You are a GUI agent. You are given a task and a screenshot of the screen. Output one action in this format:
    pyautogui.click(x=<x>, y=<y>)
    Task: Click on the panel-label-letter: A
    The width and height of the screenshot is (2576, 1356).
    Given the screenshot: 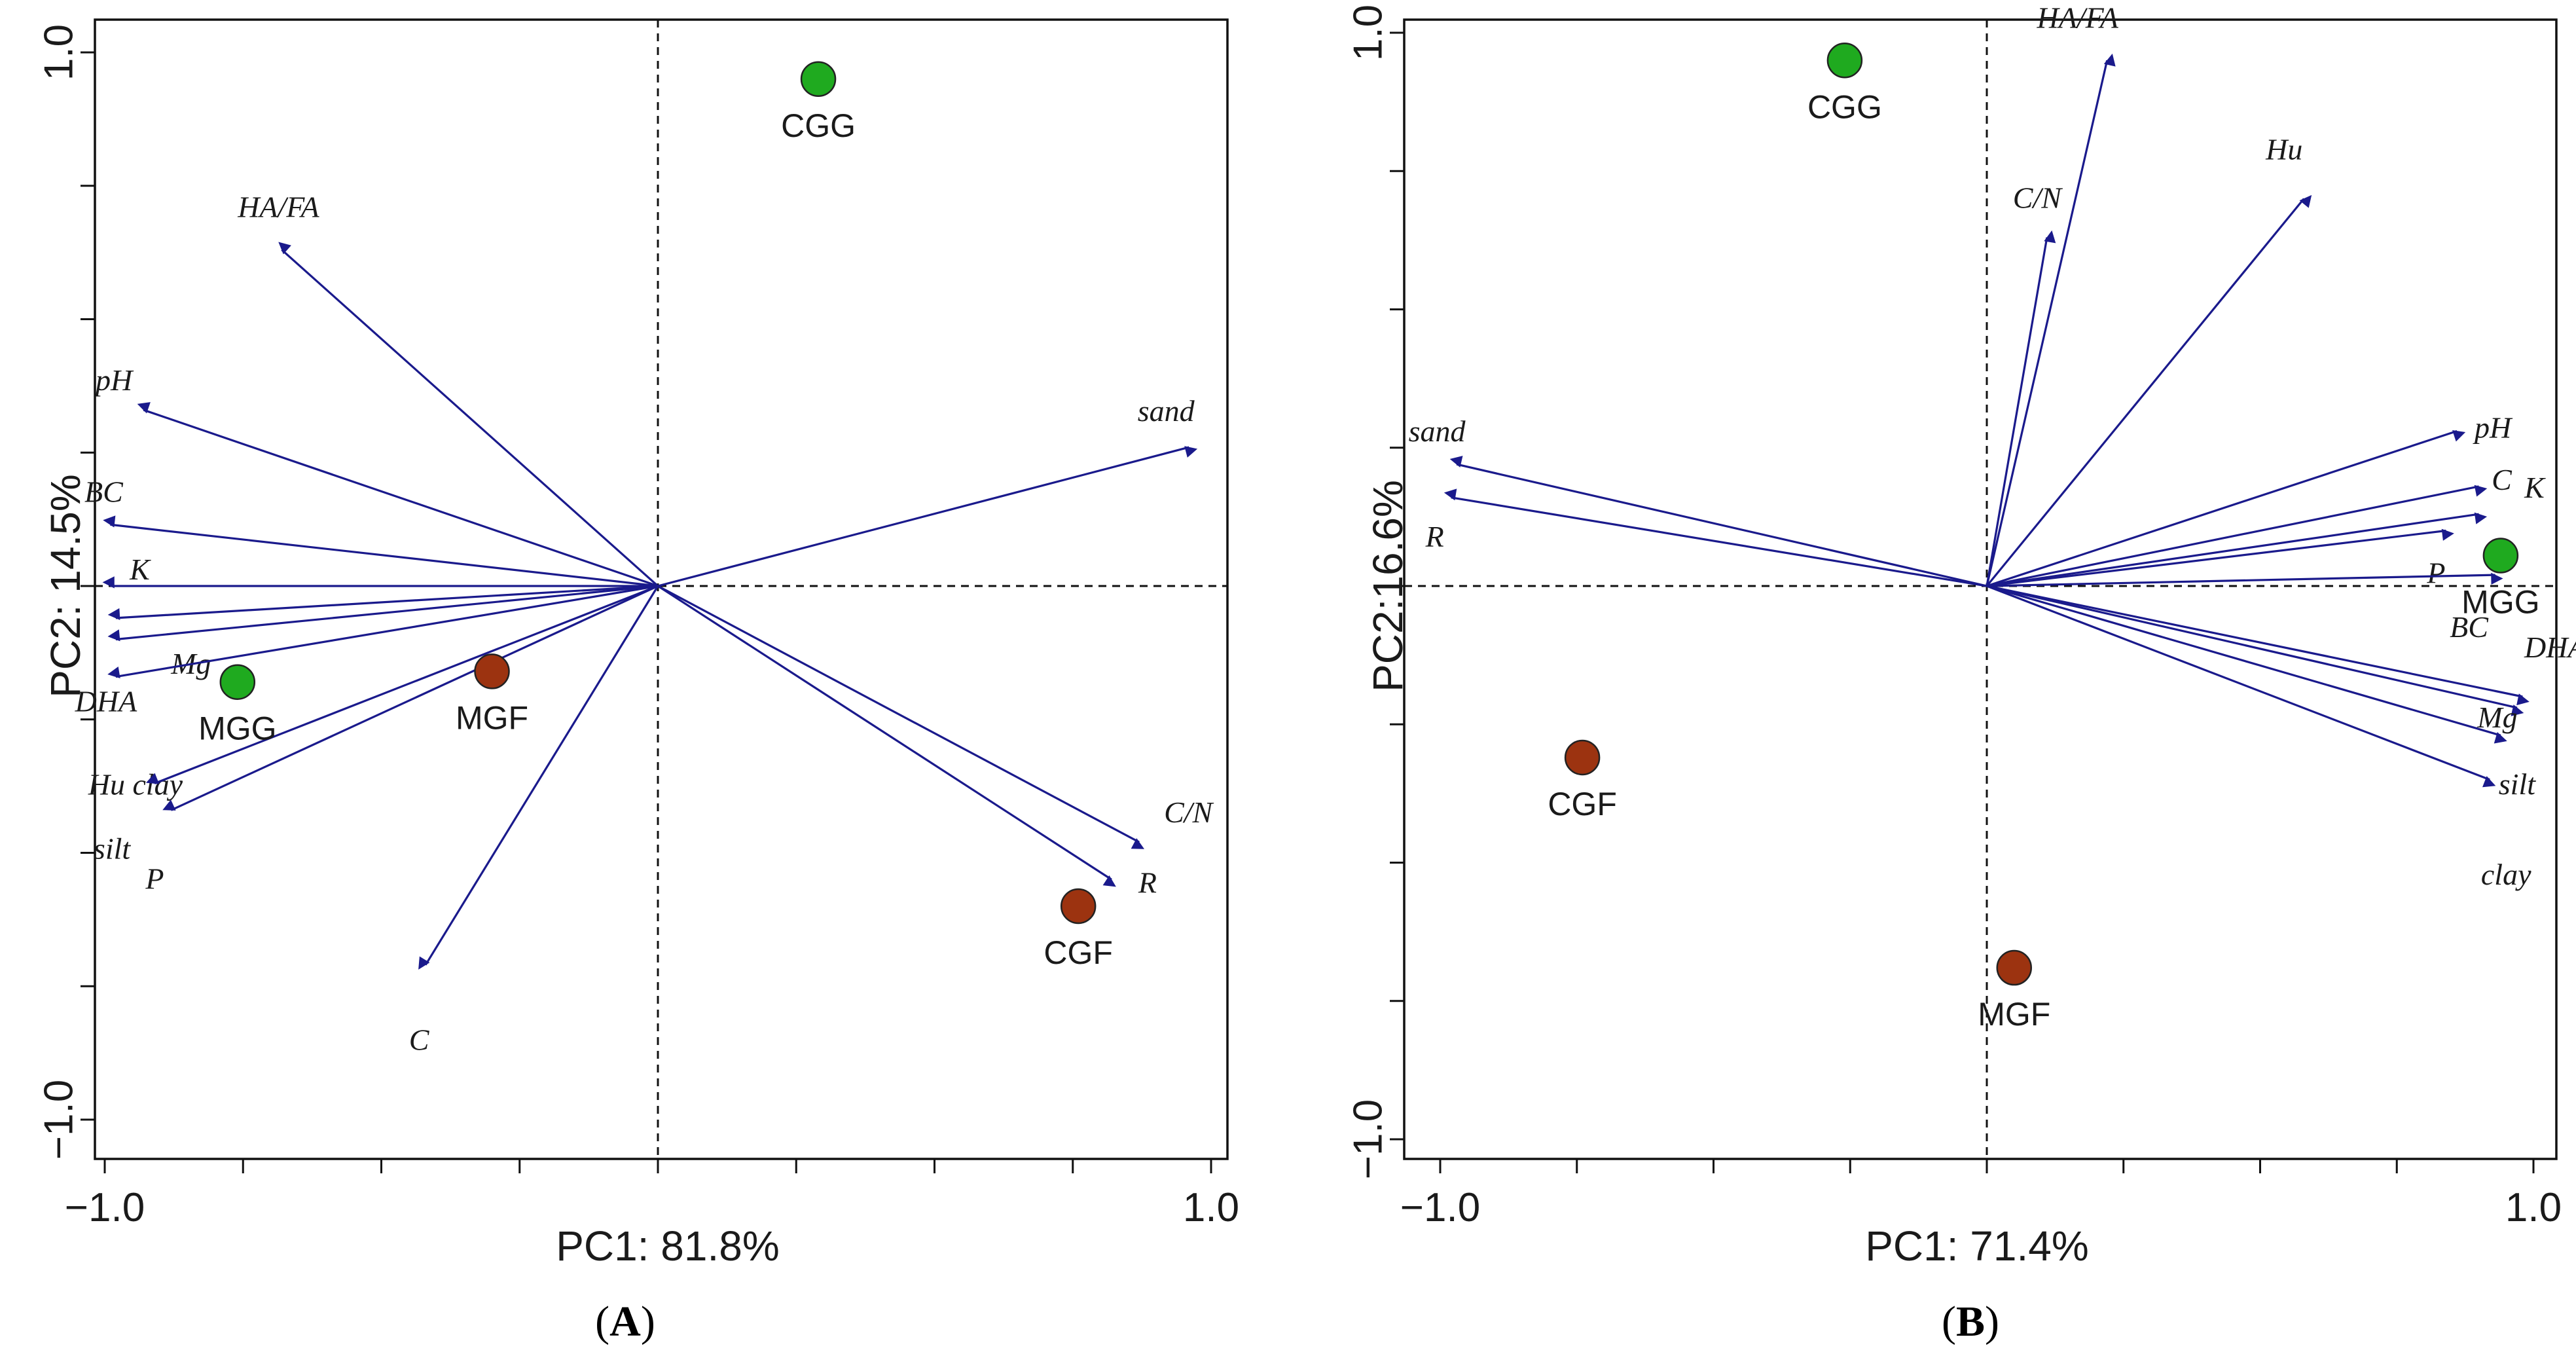 What is the action you would take?
    pyautogui.click(x=625, y=1322)
    